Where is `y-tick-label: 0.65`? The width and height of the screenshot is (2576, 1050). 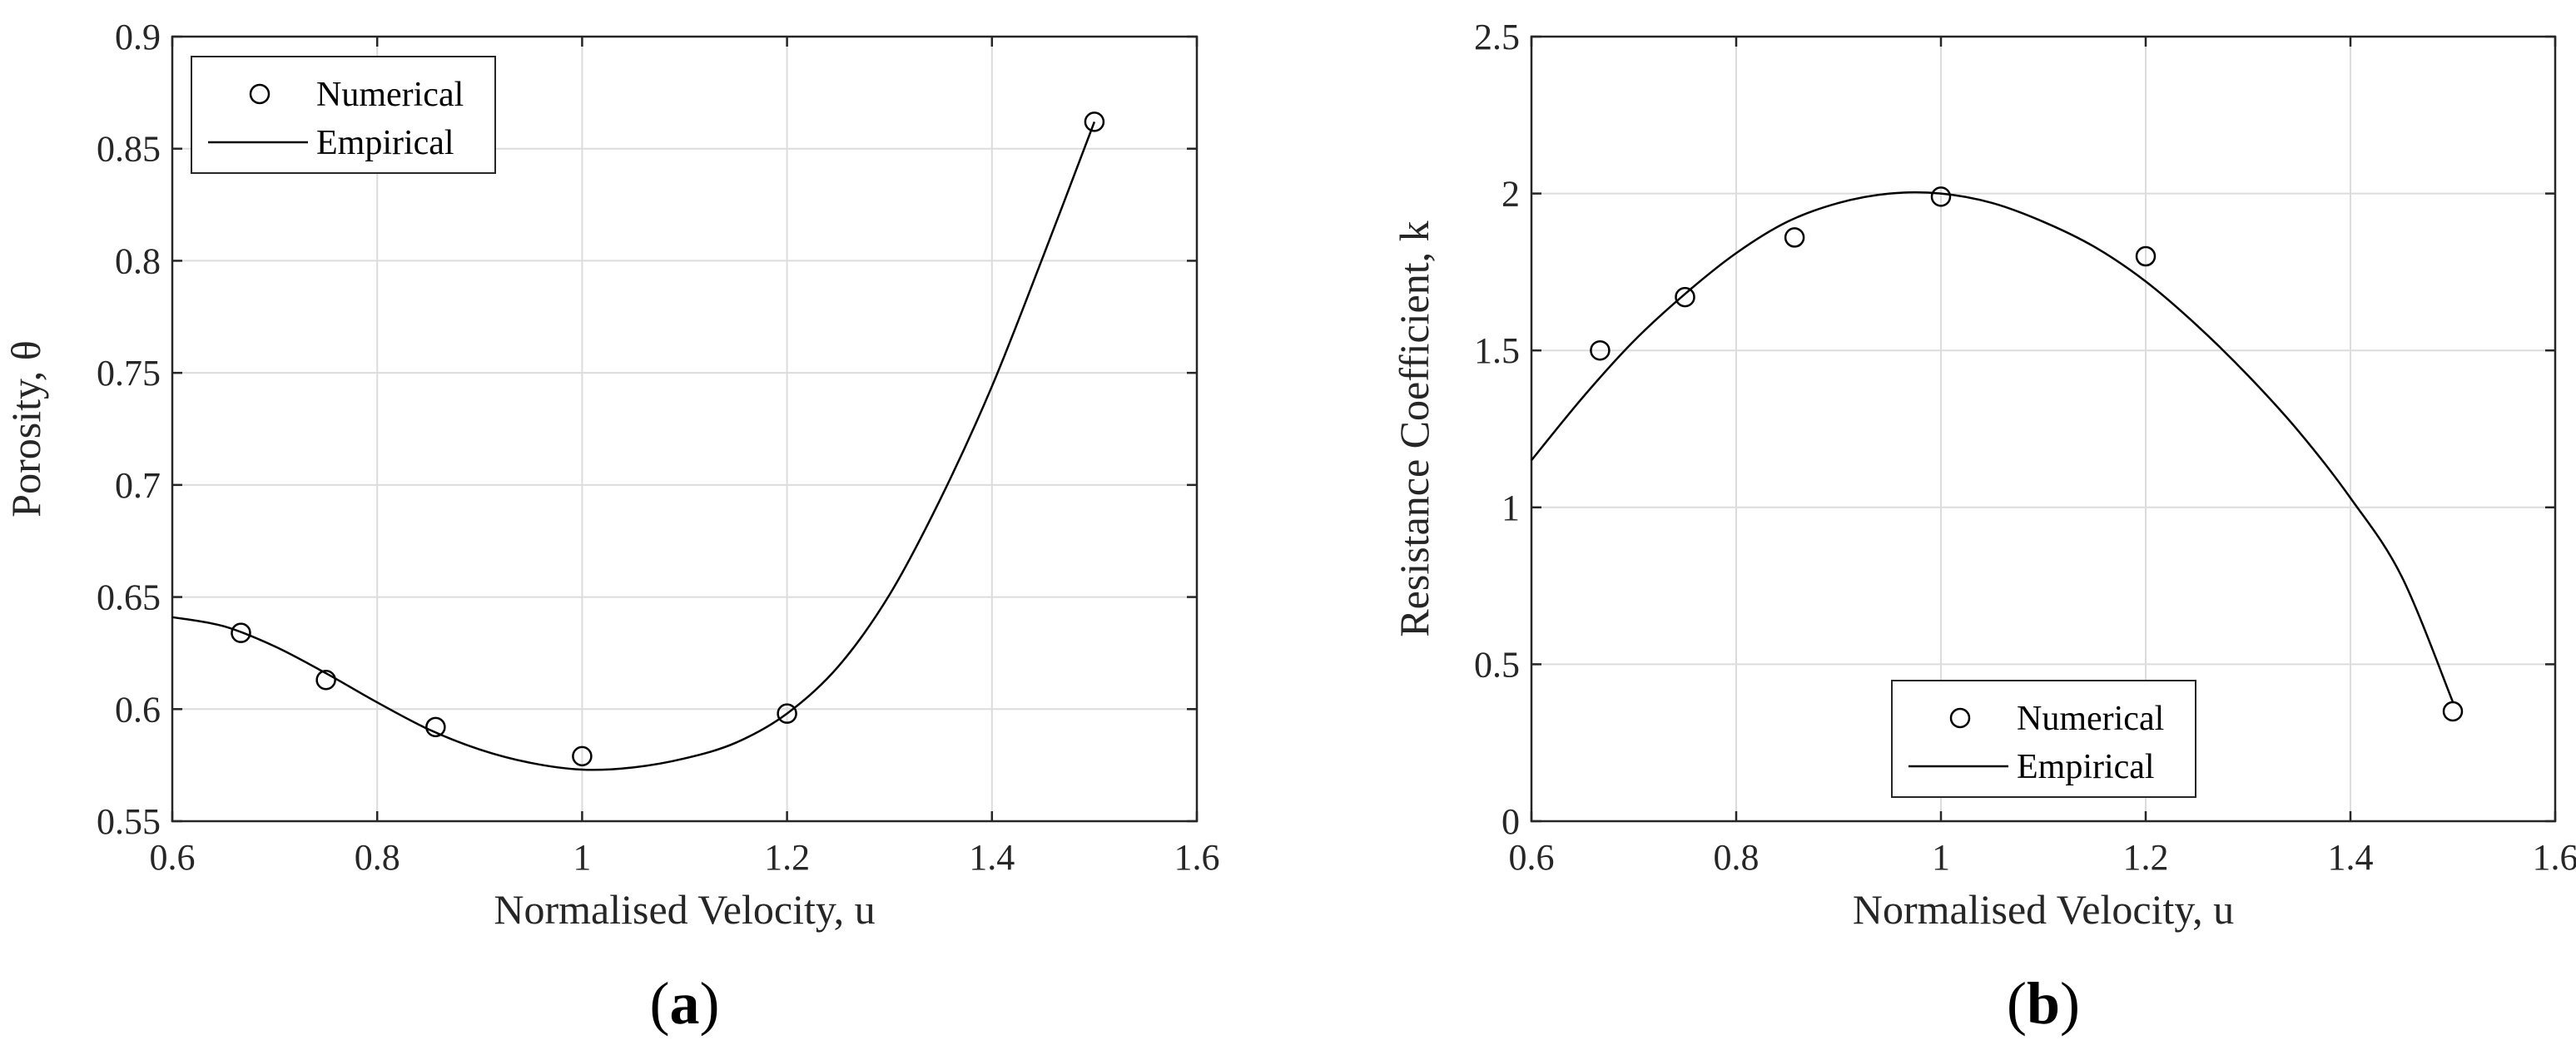
y-tick-label: 0.65 is located at coordinates (129, 597).